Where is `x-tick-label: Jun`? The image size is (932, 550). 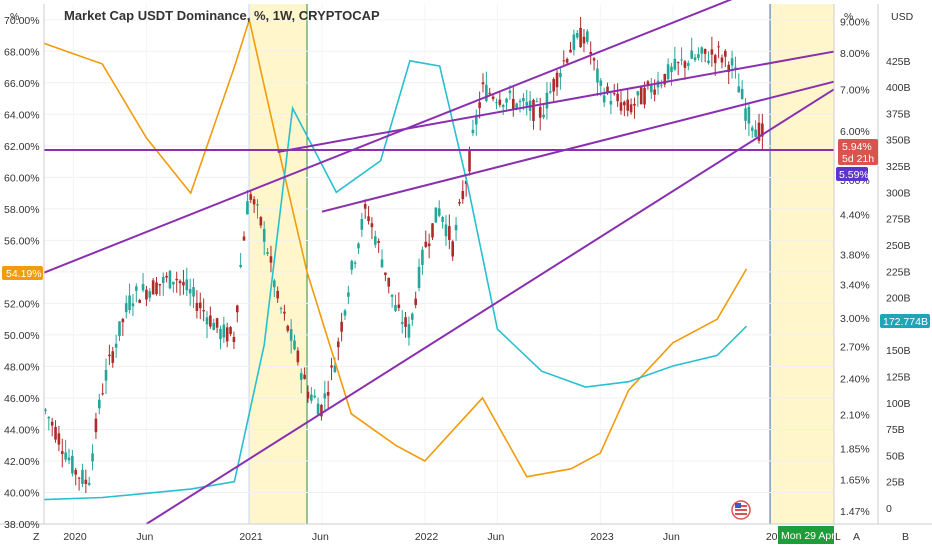 x-tick-label: Jun is located at coordinates (320, 537).